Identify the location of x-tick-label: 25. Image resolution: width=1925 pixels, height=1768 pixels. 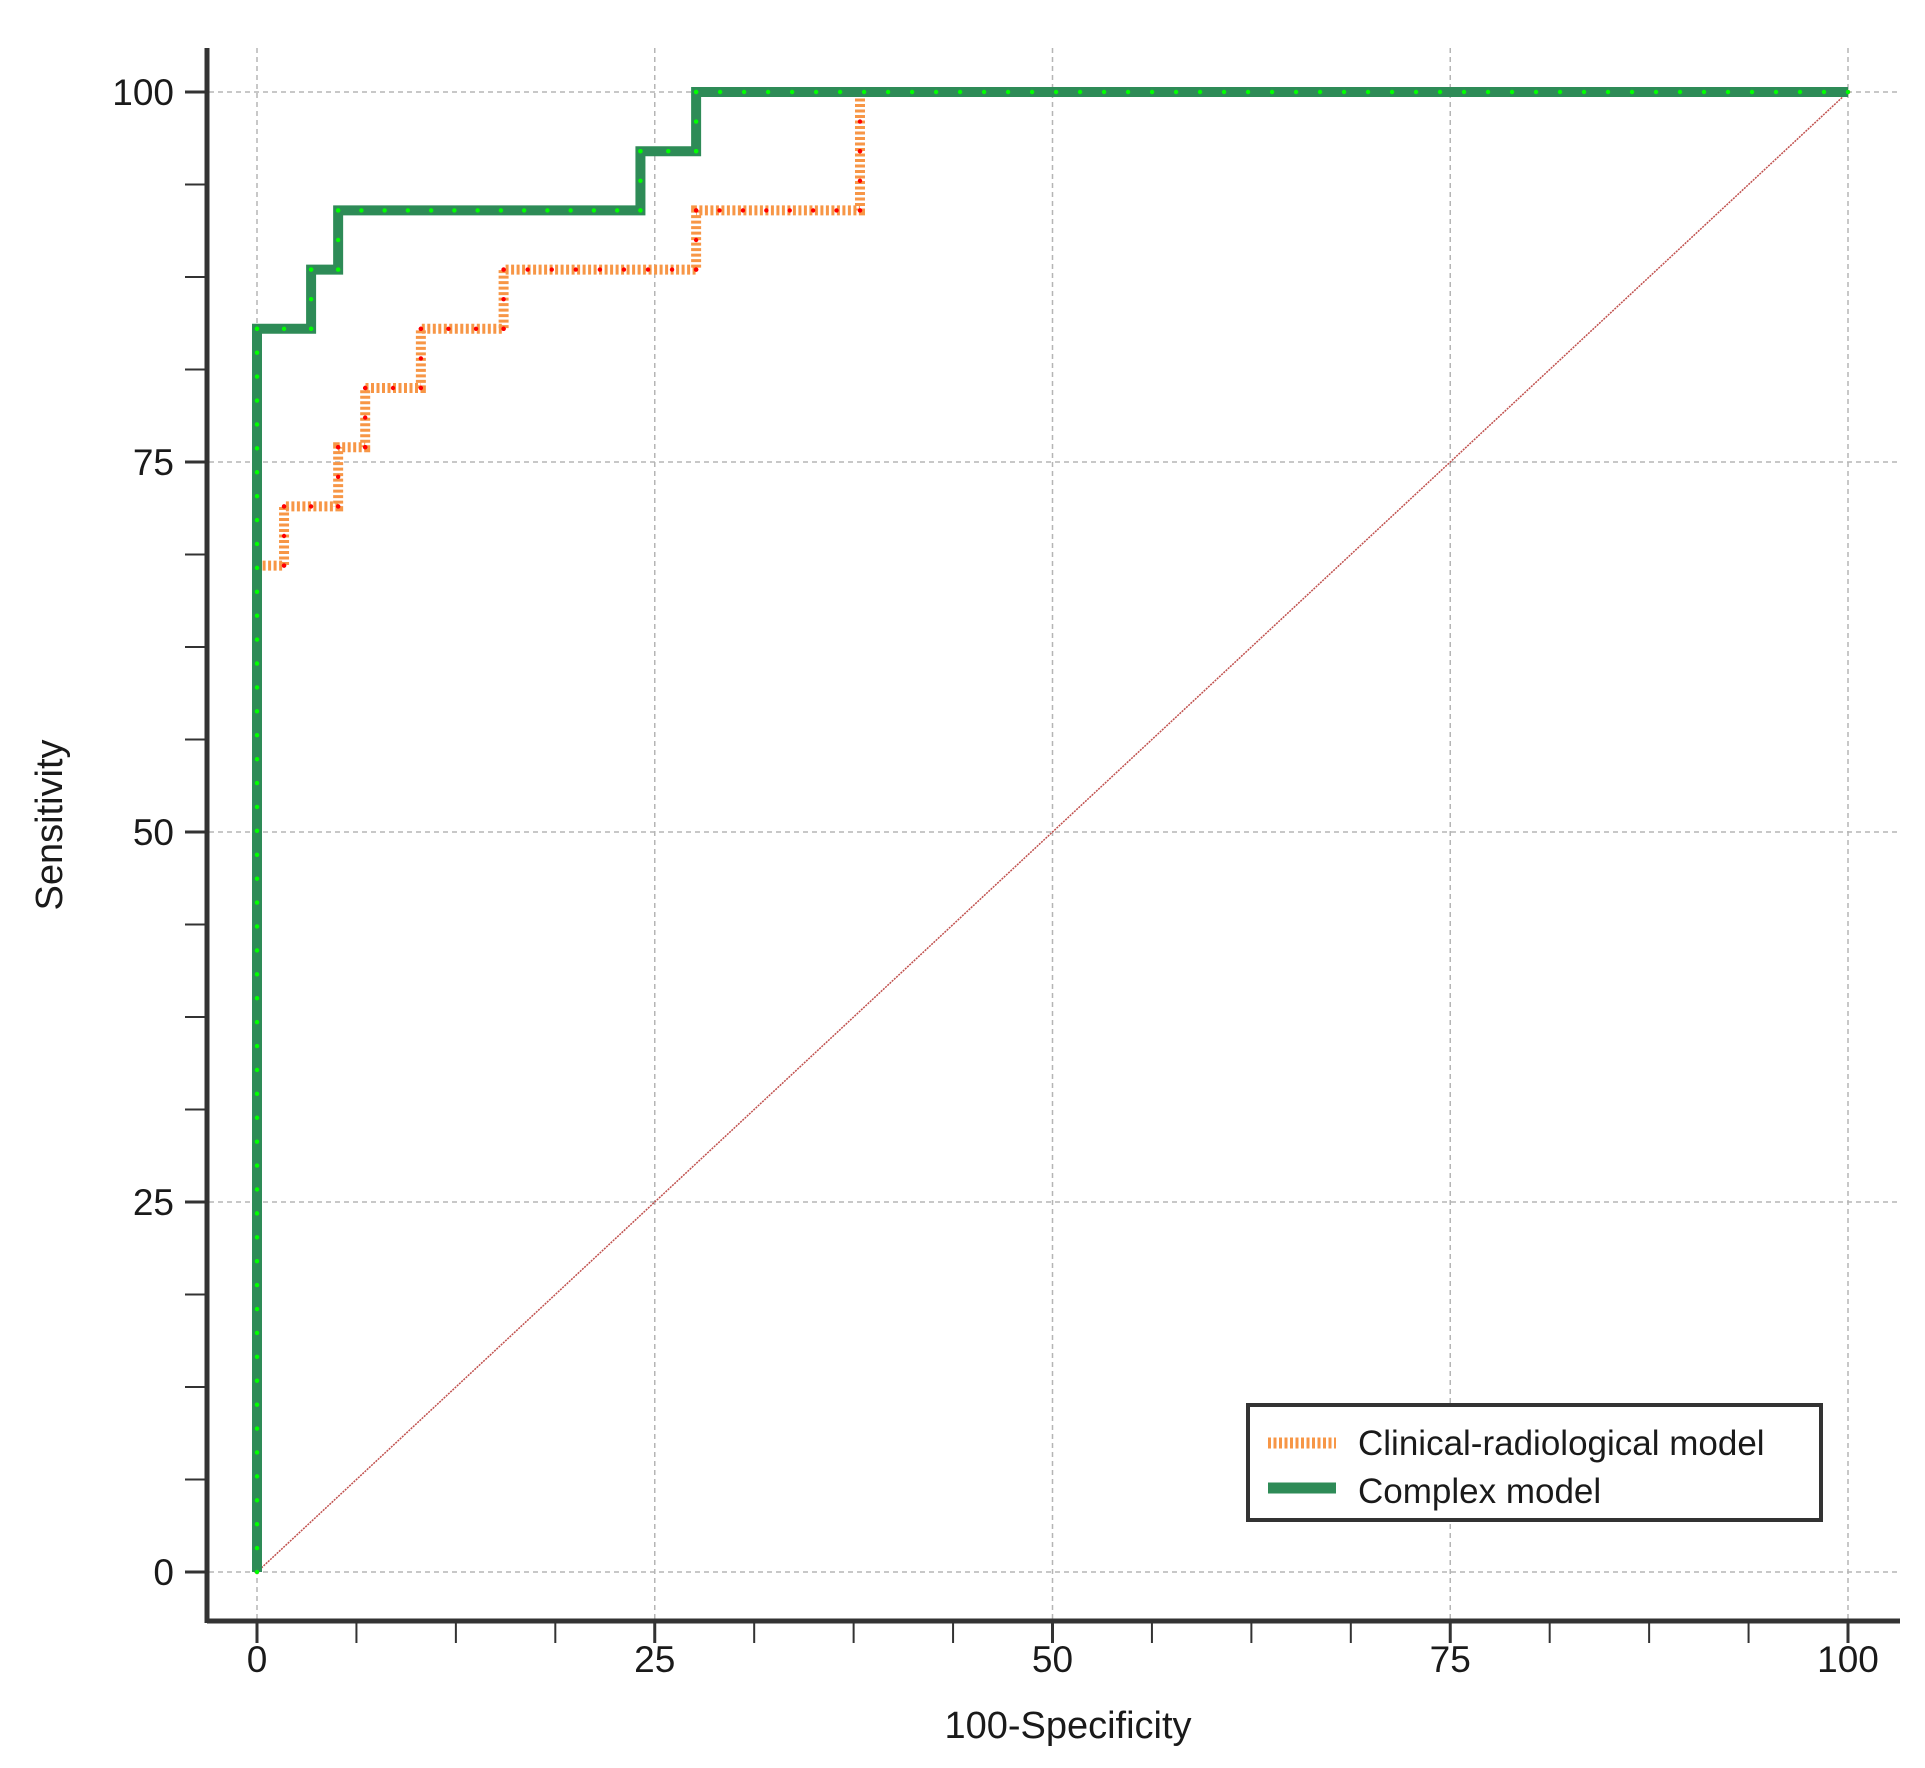
(654, 1659).